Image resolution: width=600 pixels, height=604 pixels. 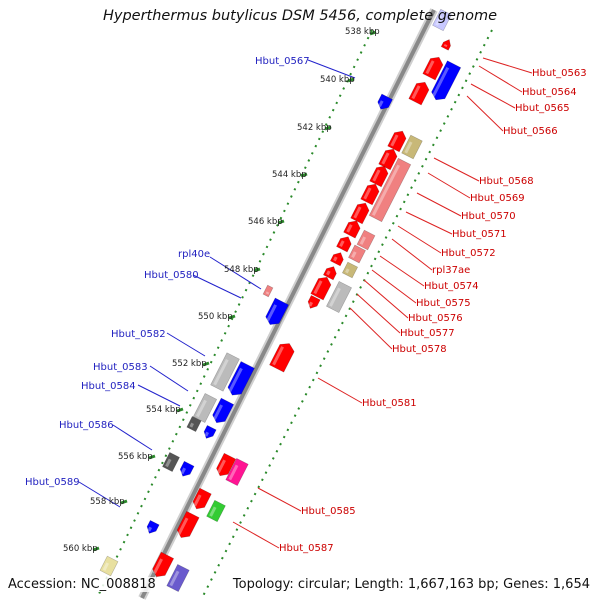 What do you see at coordinates (120, 367) in the screenshot?
I see `gene-label: Hbut_0583` at bounding box center [120, 367].